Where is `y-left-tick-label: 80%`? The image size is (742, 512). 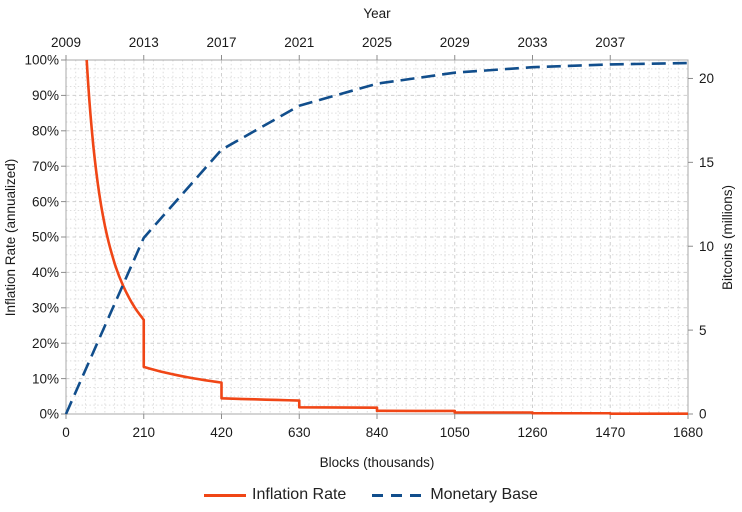
y-left-tick-label: 80% is located at coordinates (45, 131).